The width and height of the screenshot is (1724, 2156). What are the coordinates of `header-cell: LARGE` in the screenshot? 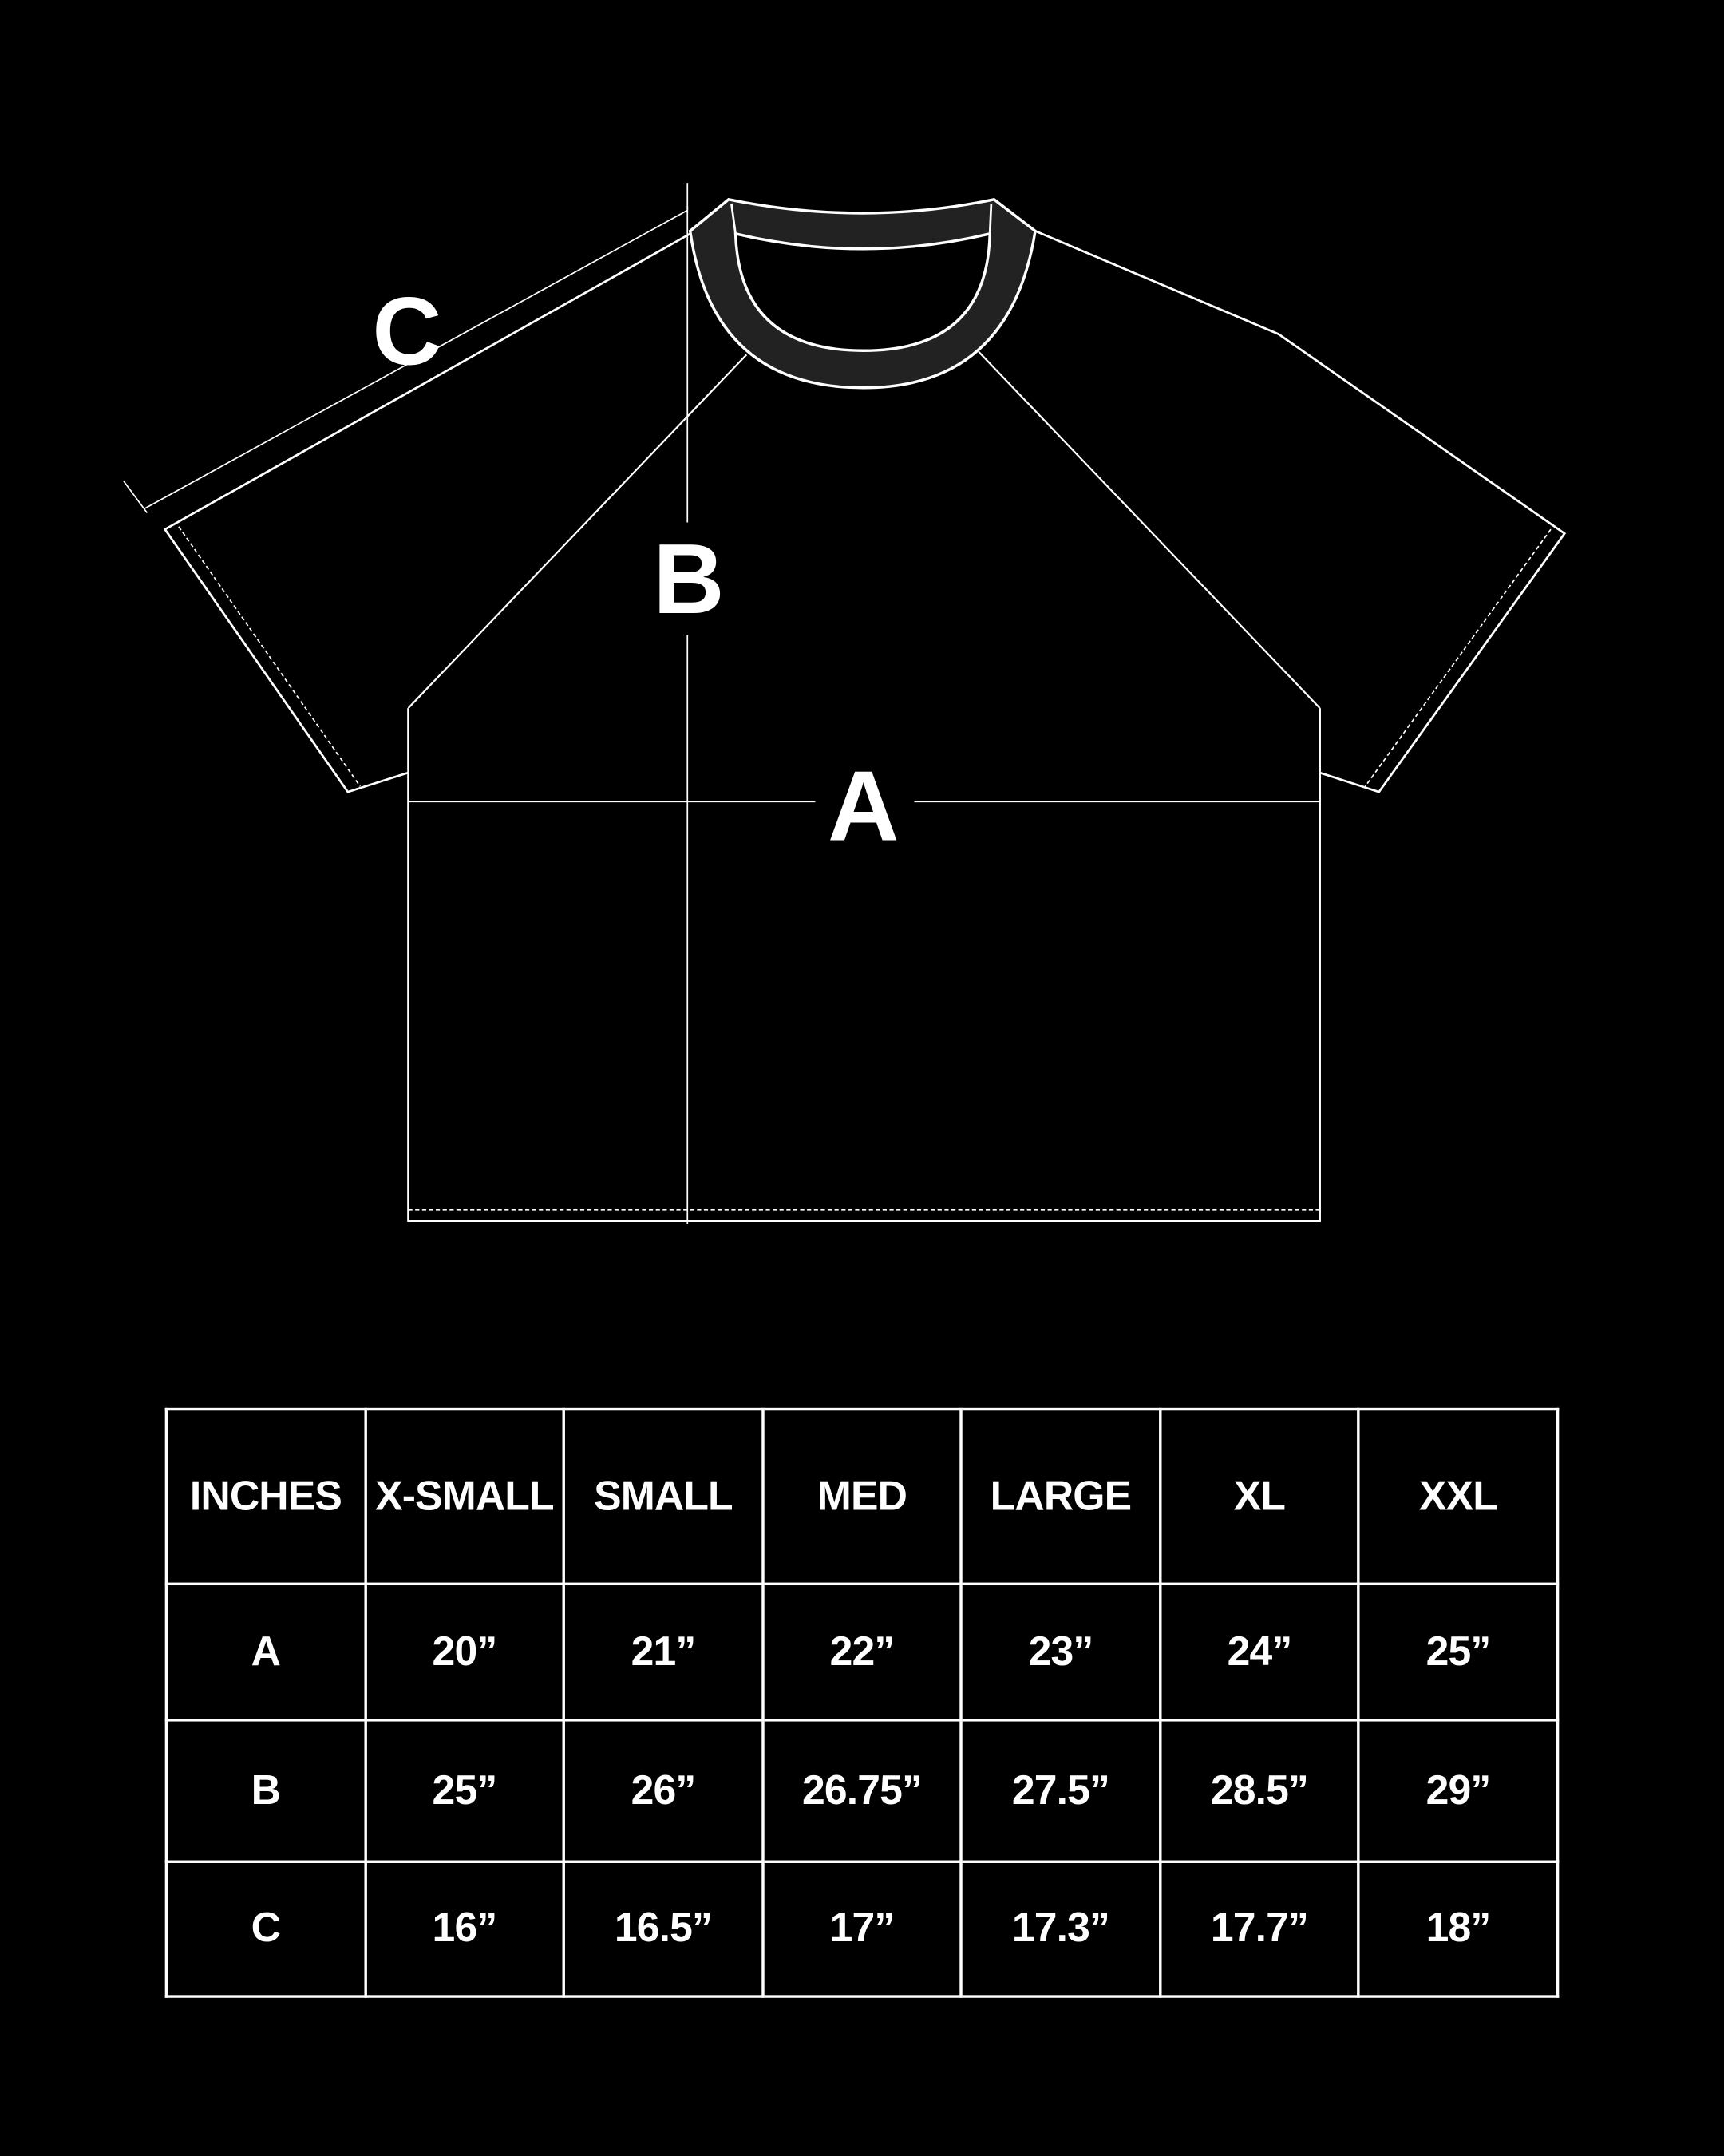 It's located at (1060, 1496).